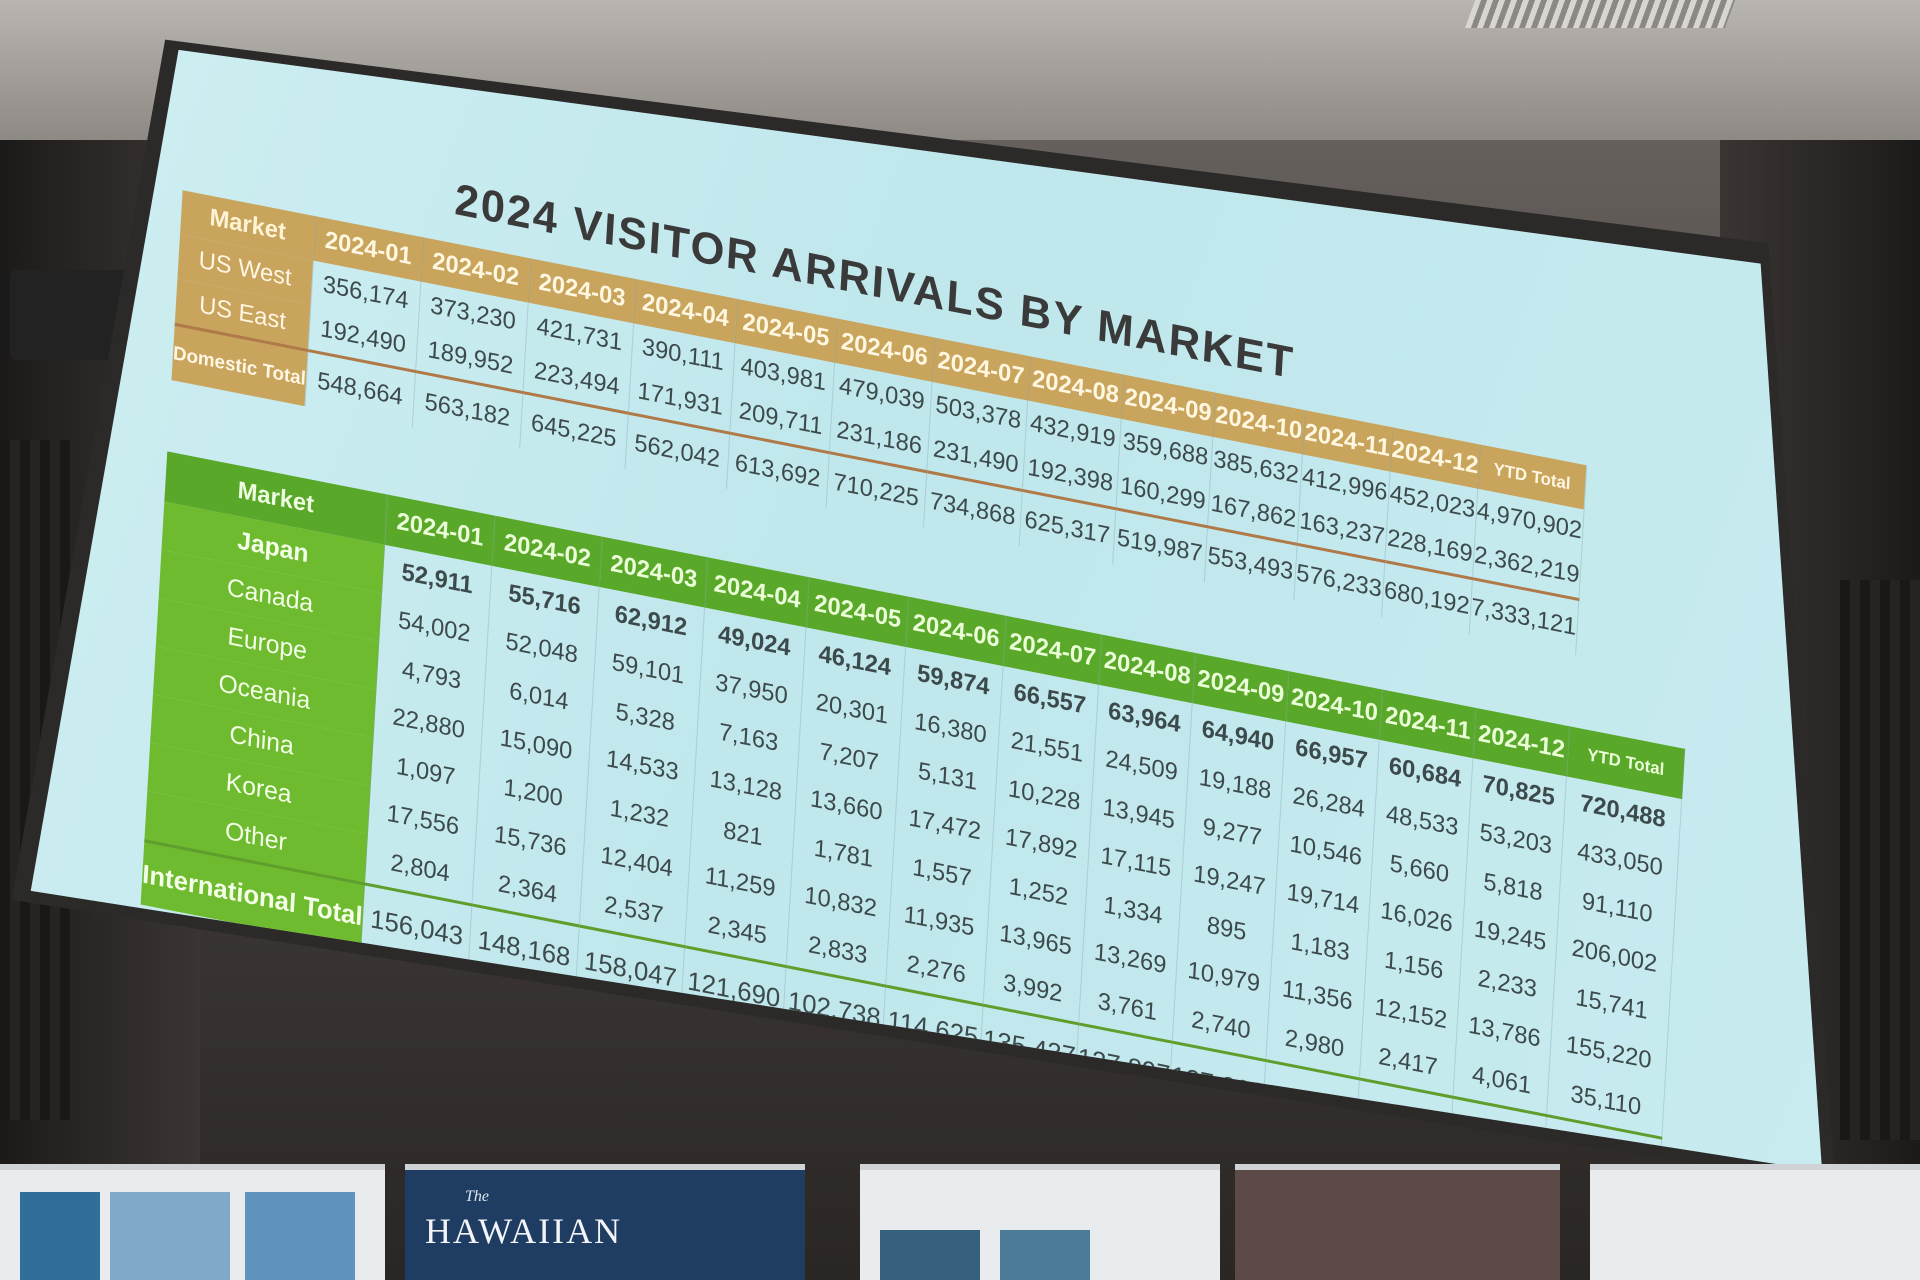  What do you see at coordinates (477, 1196) in the screenshot?
I see `brand-prefix: The` at bounding box center [477, 1196].